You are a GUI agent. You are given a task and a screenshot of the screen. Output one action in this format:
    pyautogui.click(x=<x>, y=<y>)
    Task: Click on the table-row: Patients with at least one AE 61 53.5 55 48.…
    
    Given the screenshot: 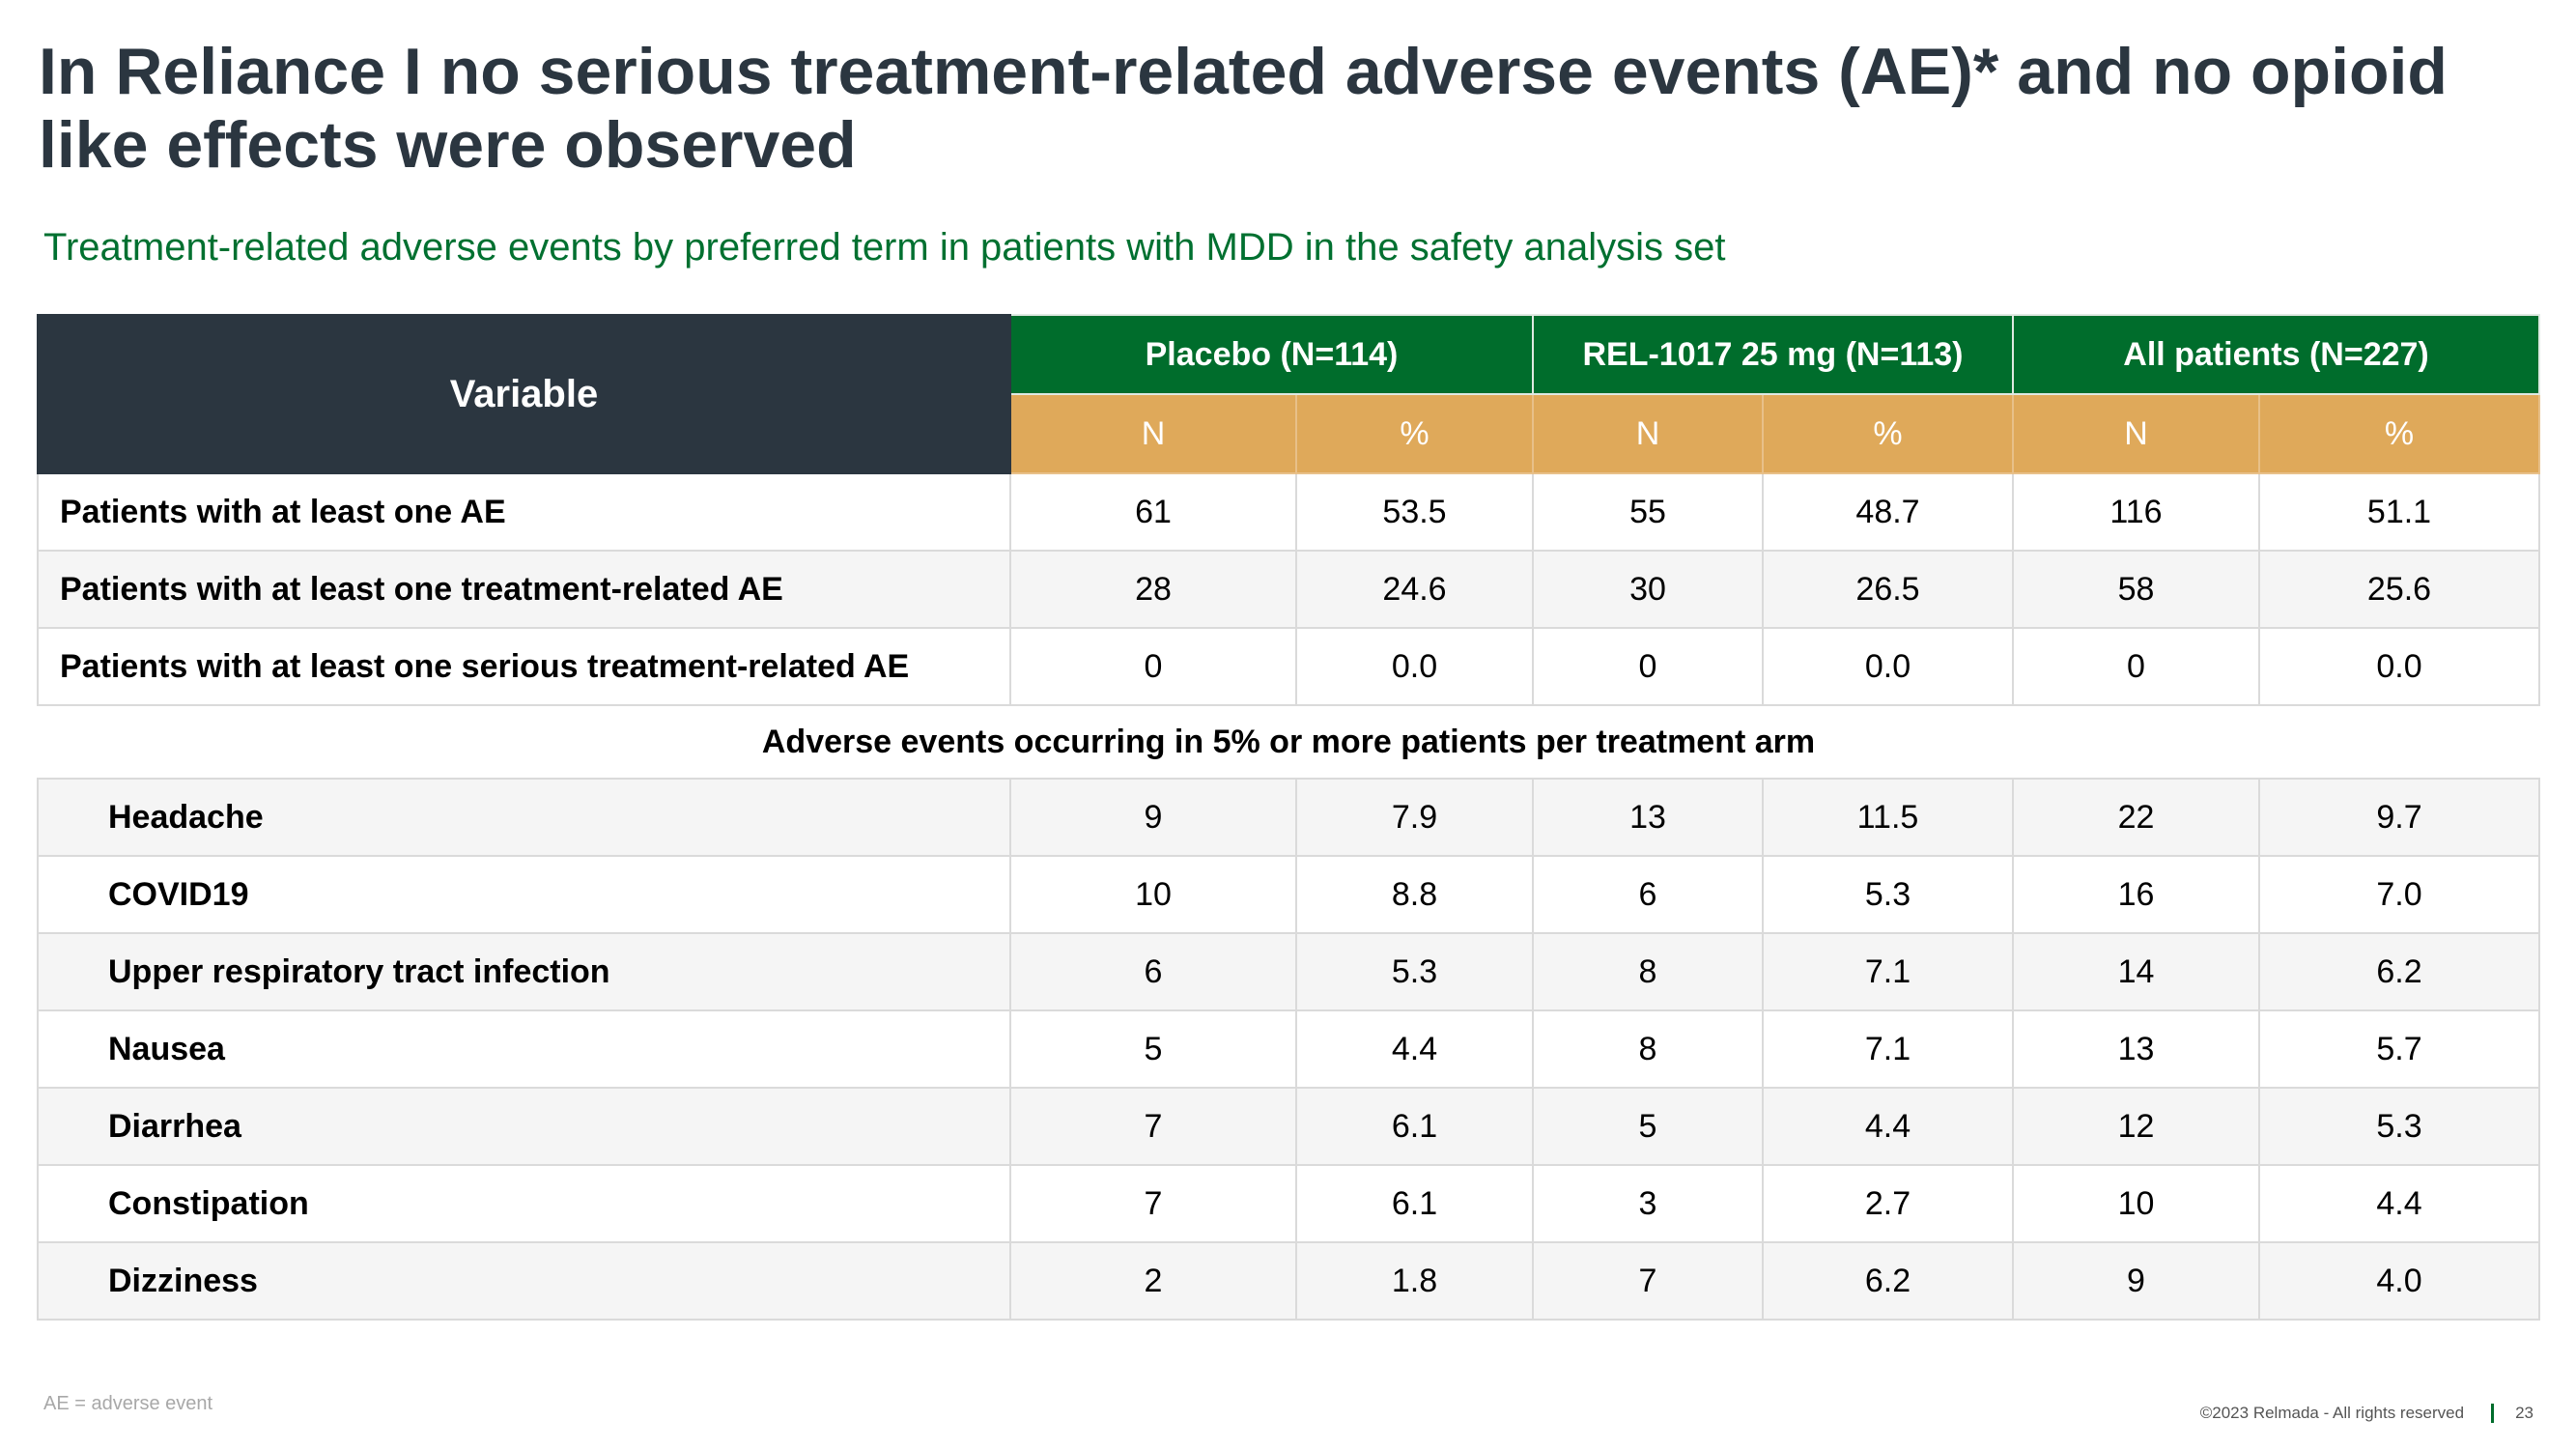 What is the action you would take?
    pyautogui.click(x=1289, y=512)
    